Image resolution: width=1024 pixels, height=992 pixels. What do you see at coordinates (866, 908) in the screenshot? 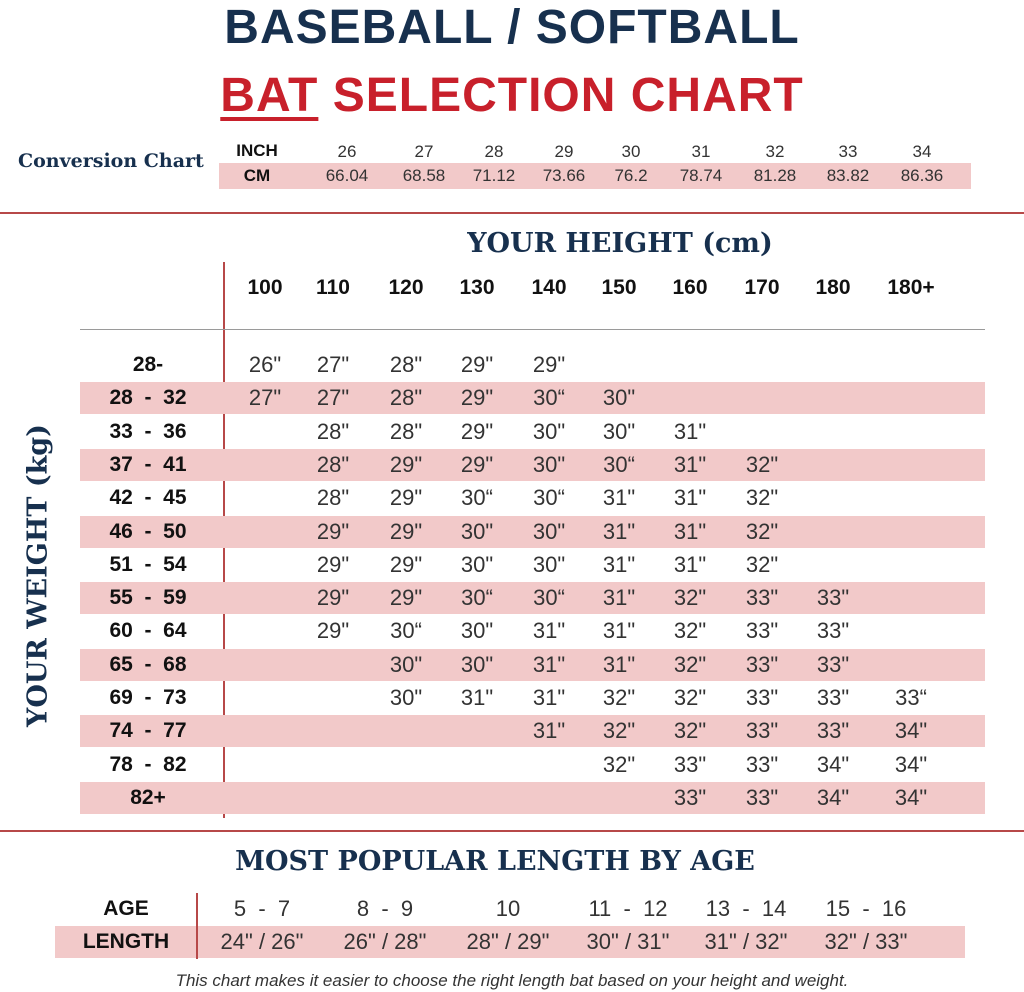
I see `age-value: 15 - 16` at bounding box center [866, 908].